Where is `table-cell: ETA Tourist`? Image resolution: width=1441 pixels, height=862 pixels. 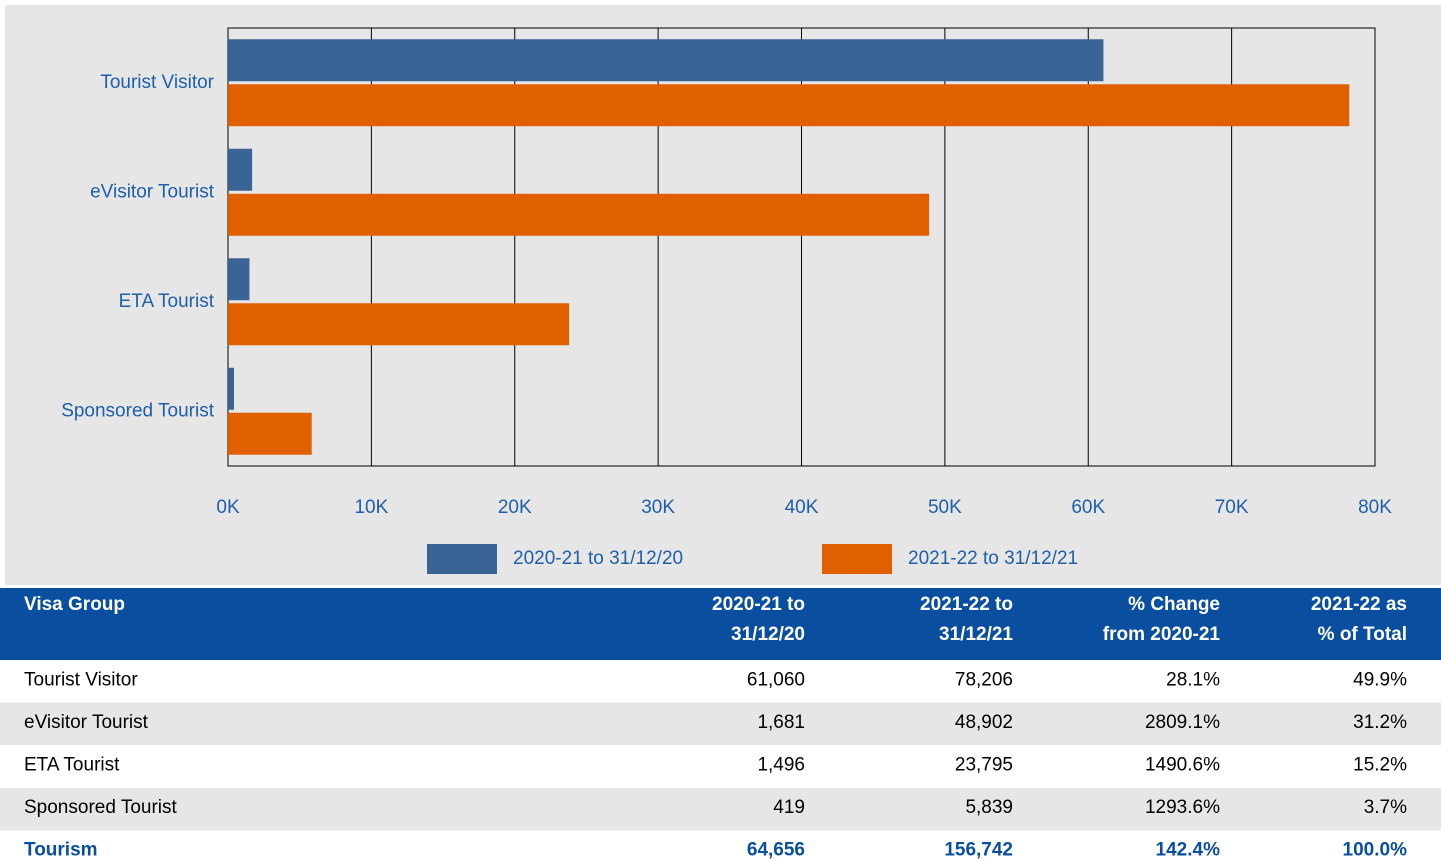
table-cell: ETA Tourist is located at coordinates (72, 765).